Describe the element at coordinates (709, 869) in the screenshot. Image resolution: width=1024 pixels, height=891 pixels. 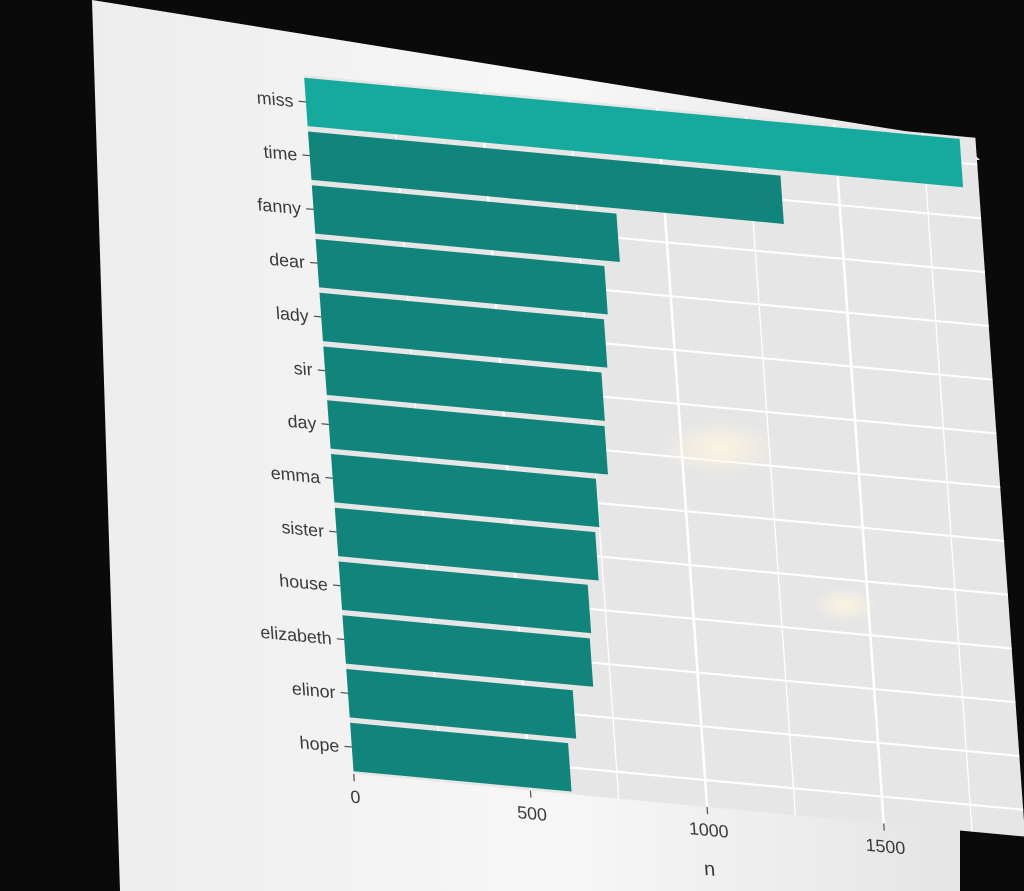
I see `x-axis-title: n` at that location.